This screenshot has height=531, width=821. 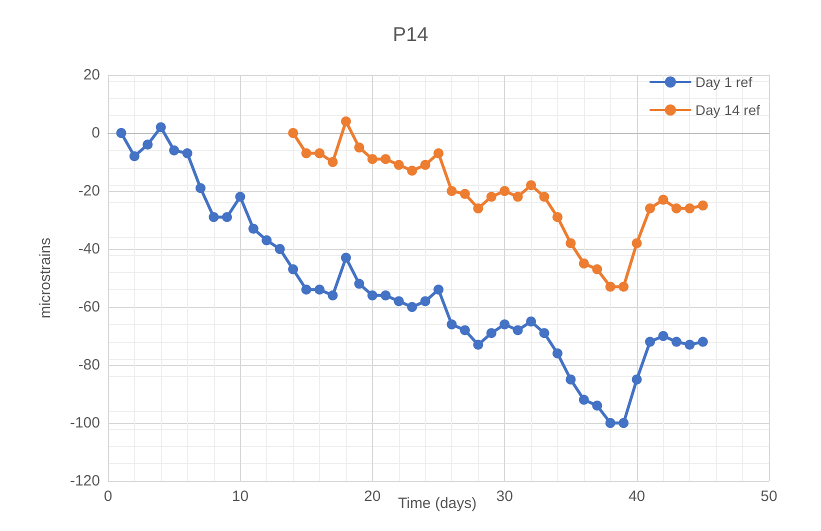 What do you see at coordinates (89, 365) in the screenshot?
I see `y-tick-label: -80` at bounding box center [89, 365].